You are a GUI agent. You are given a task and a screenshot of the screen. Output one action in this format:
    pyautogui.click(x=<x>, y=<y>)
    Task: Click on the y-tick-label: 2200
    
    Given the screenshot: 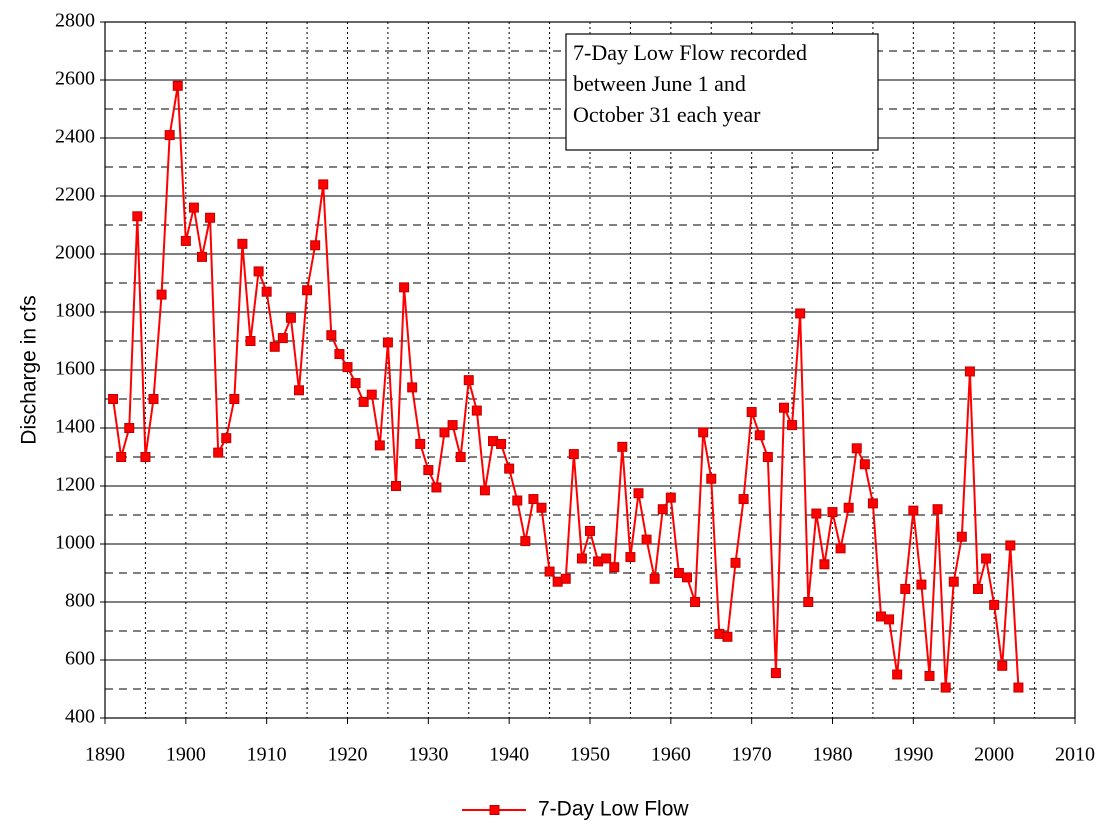 What is the action you would take?
    pyautogui.click(x=75, y=195)
    